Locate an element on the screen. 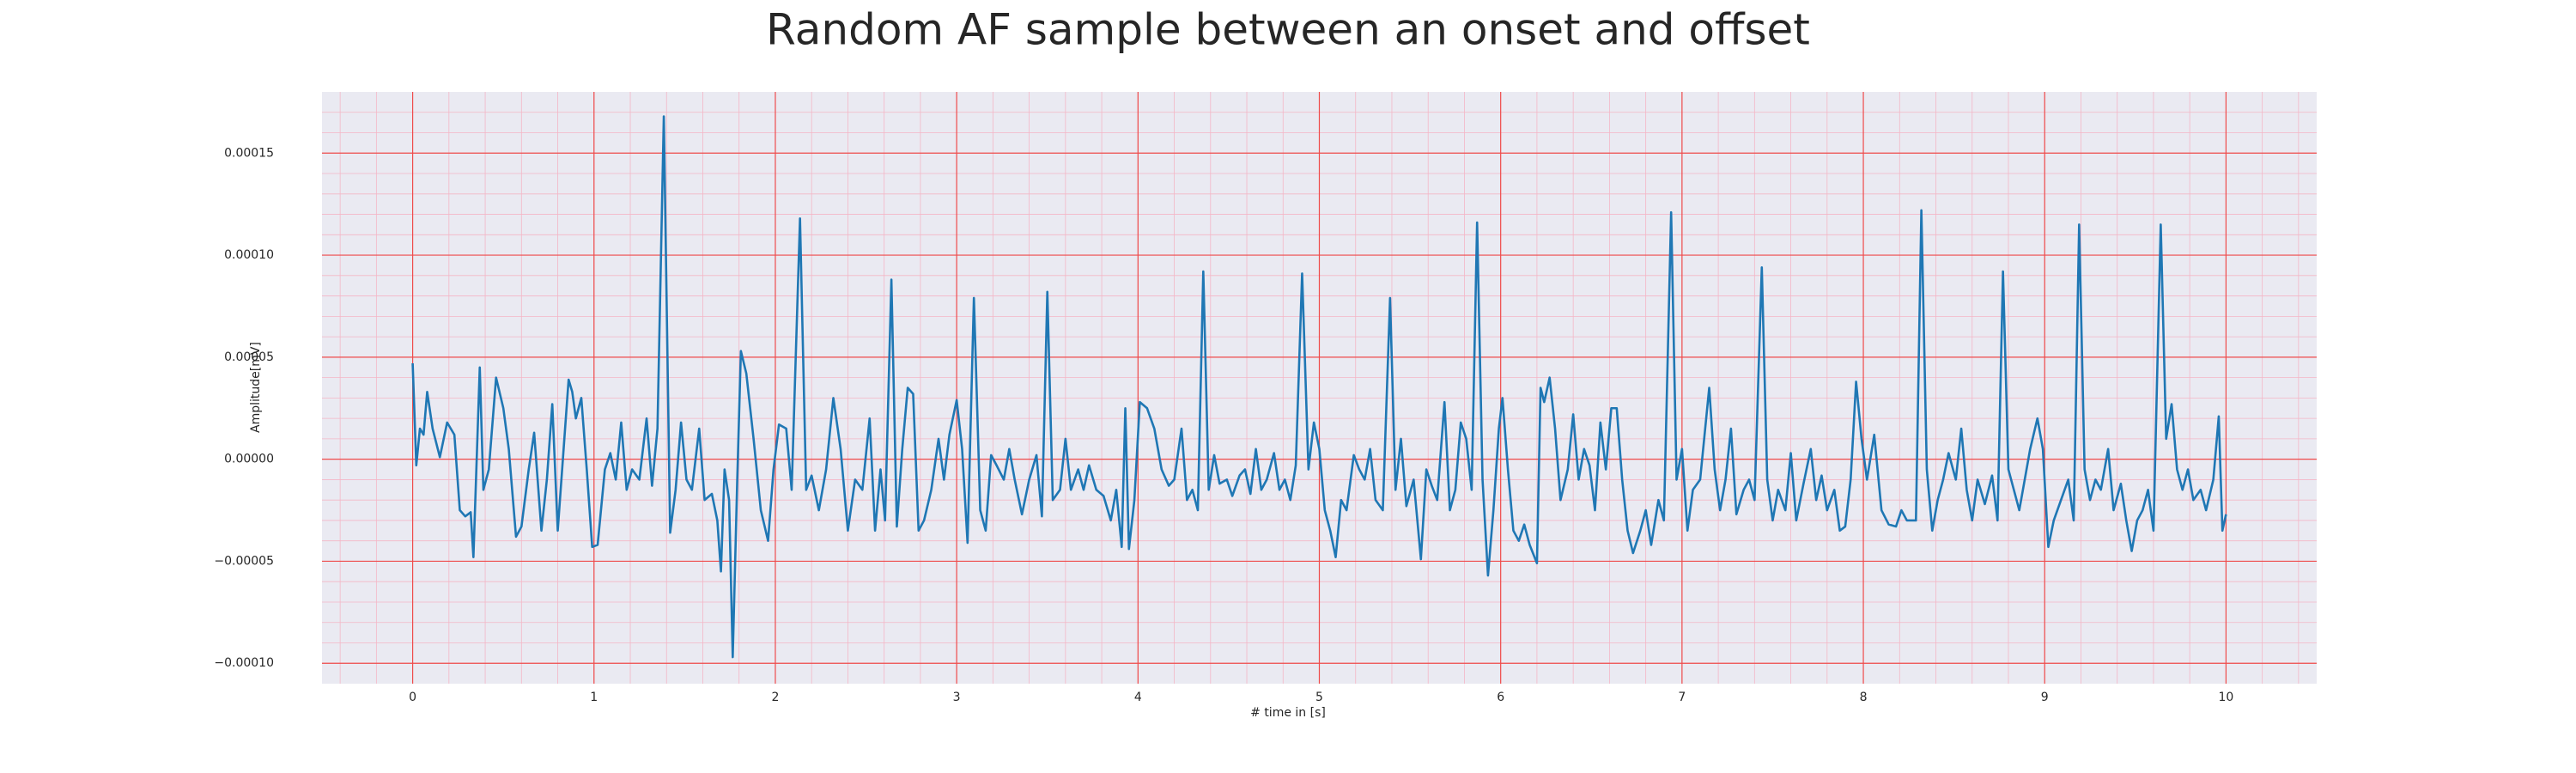  y-tick-label: −0.00010 is located at coordinates (244, 663).